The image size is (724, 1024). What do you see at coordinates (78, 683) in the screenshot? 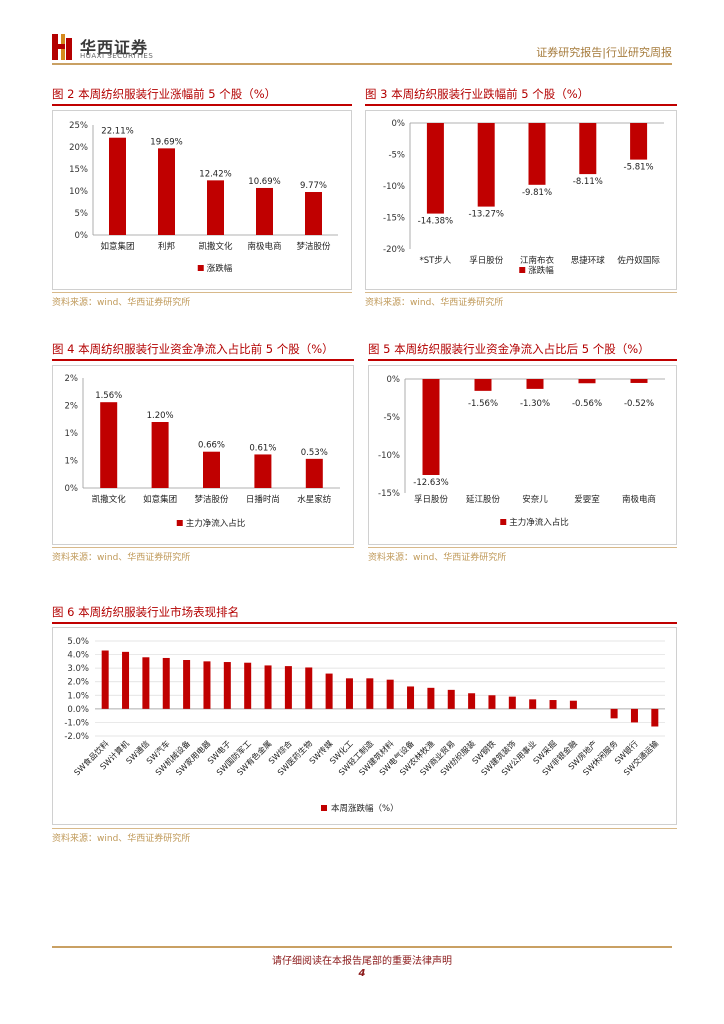
I see `y-tick-label: 2.0%` at bounding box center [78, 683].